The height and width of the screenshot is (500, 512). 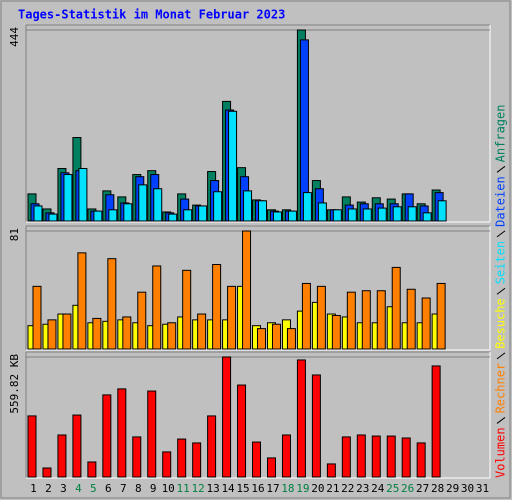 What do you see at coordinates (422, 488) in the screenshot?
I see `x-tick-label: 27` at bounding box center [422, 488].